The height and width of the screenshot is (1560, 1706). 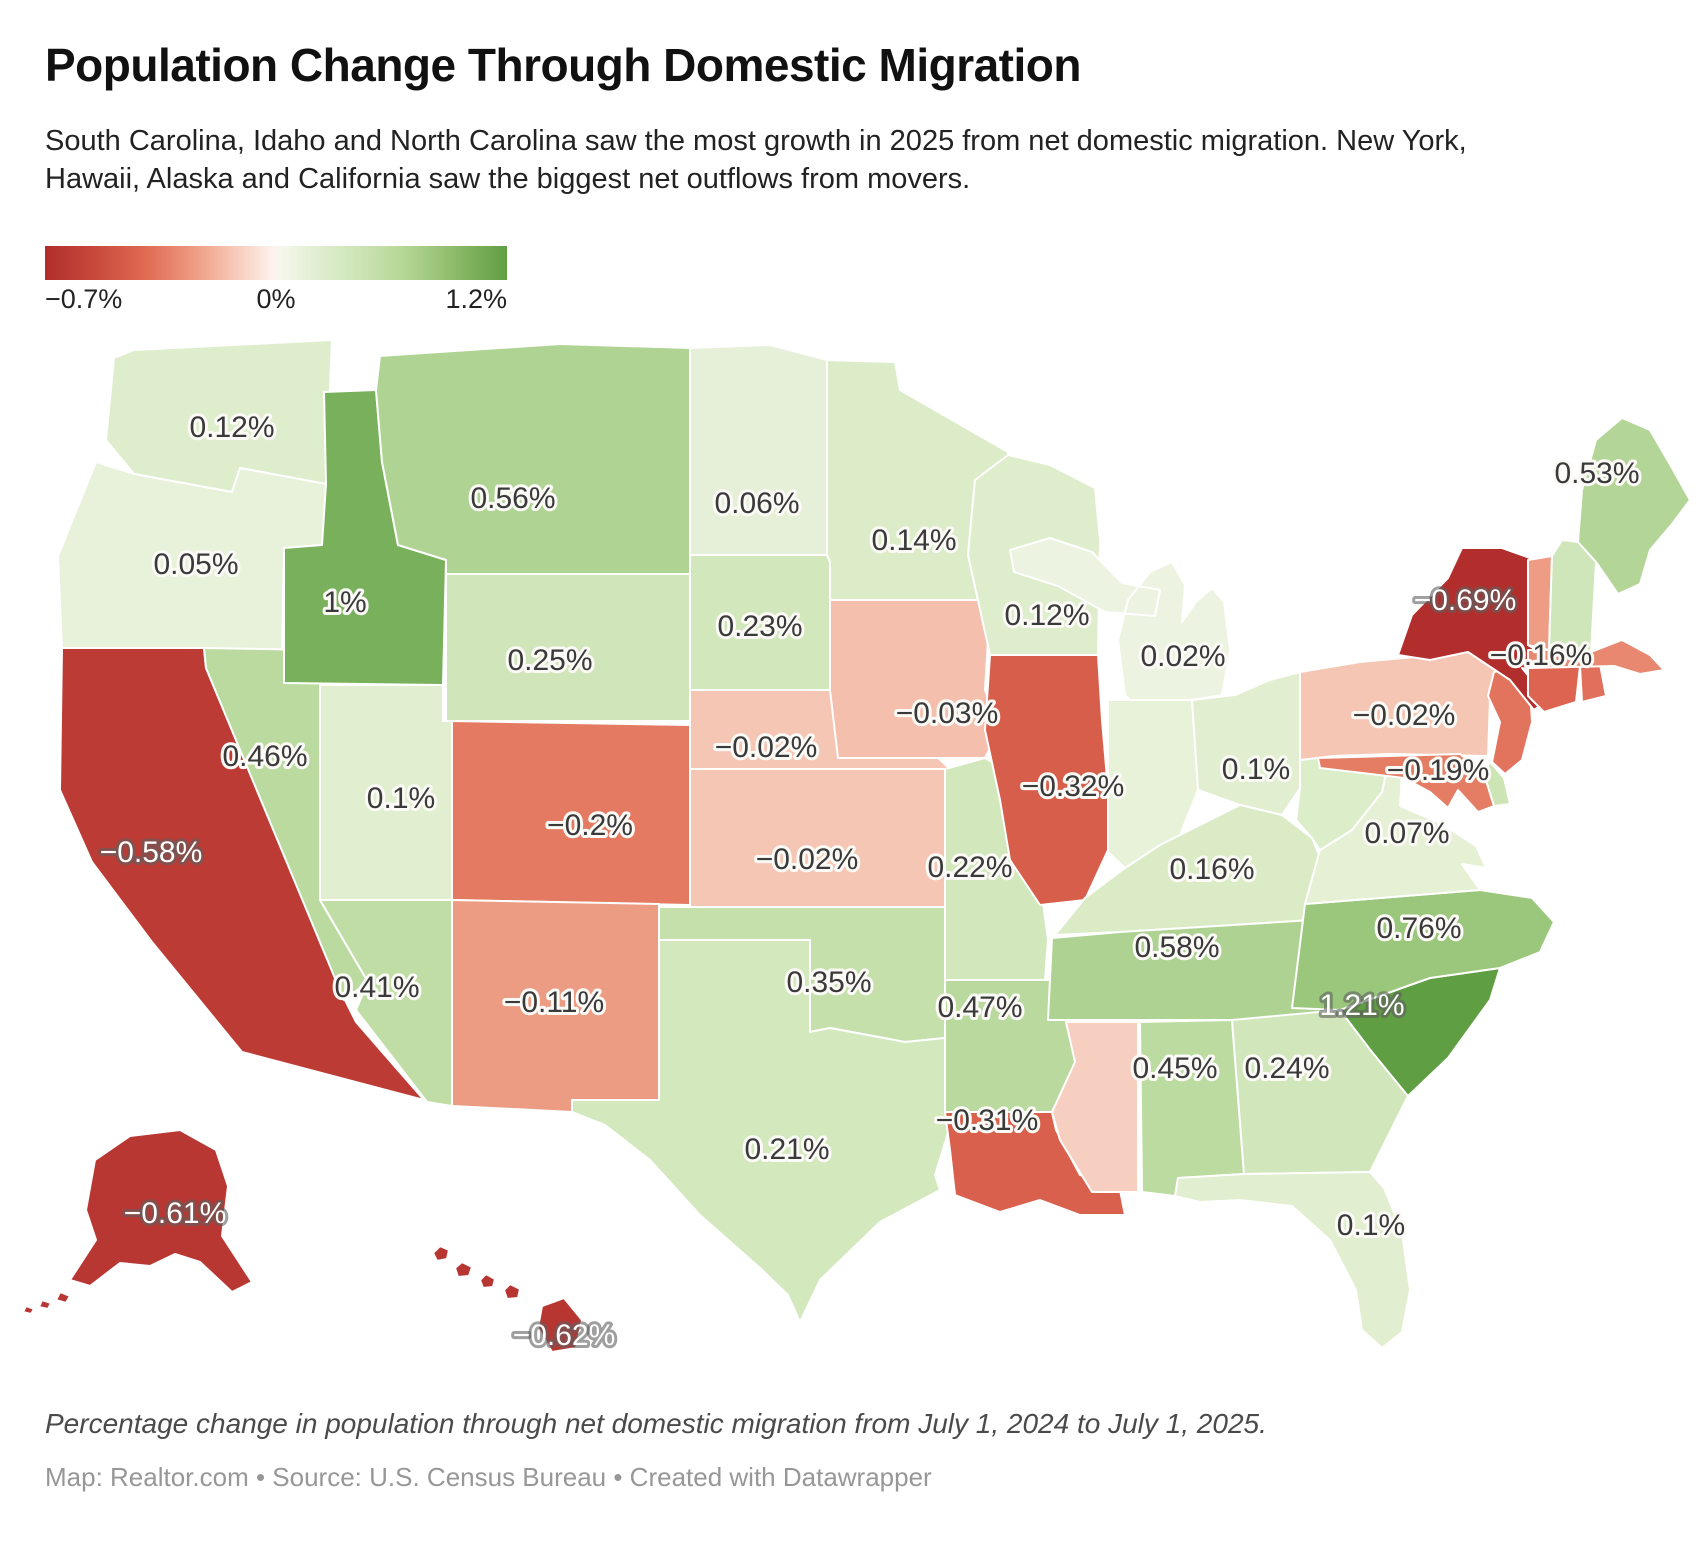 I want to click on state-value-label-ME: 0.53%, so click(x=1596, y=473).